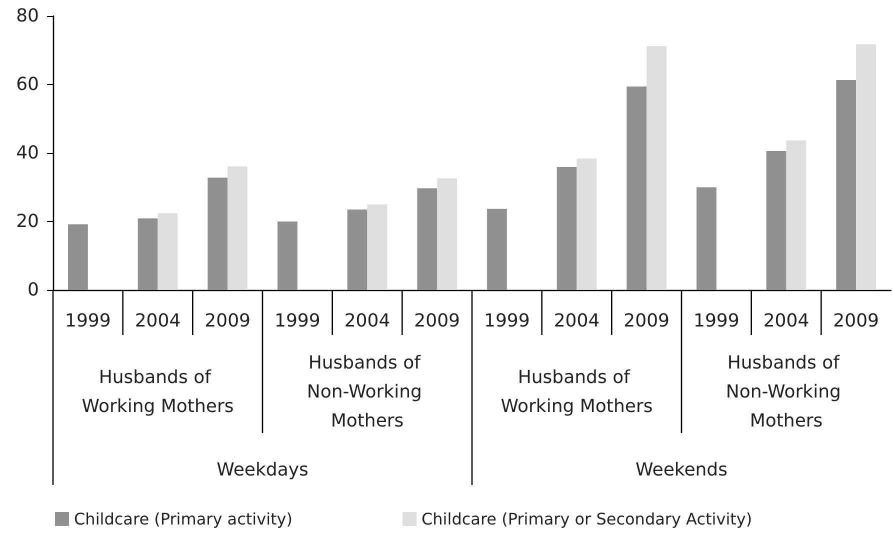 The width and height of the screenshot is (893, 536). What do you see at coordinates (27, 153) in the screenshot?
I see `y-tick-label: 40` at bounding box center [27, 153].